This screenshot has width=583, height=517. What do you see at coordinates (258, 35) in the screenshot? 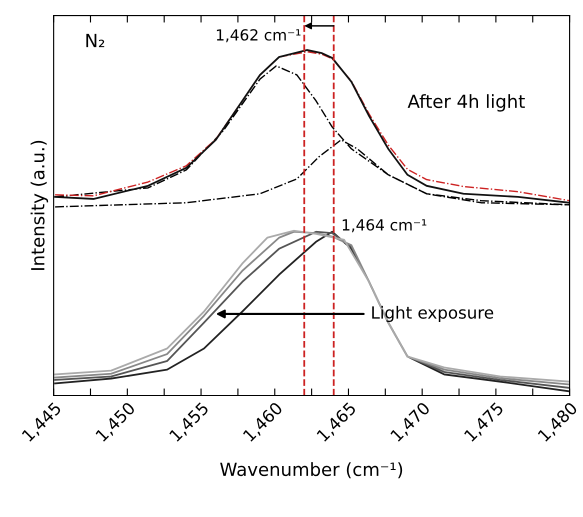
I see `ref-line-label: 1,462 cm⁻¹` at bounding box center [258, 35].